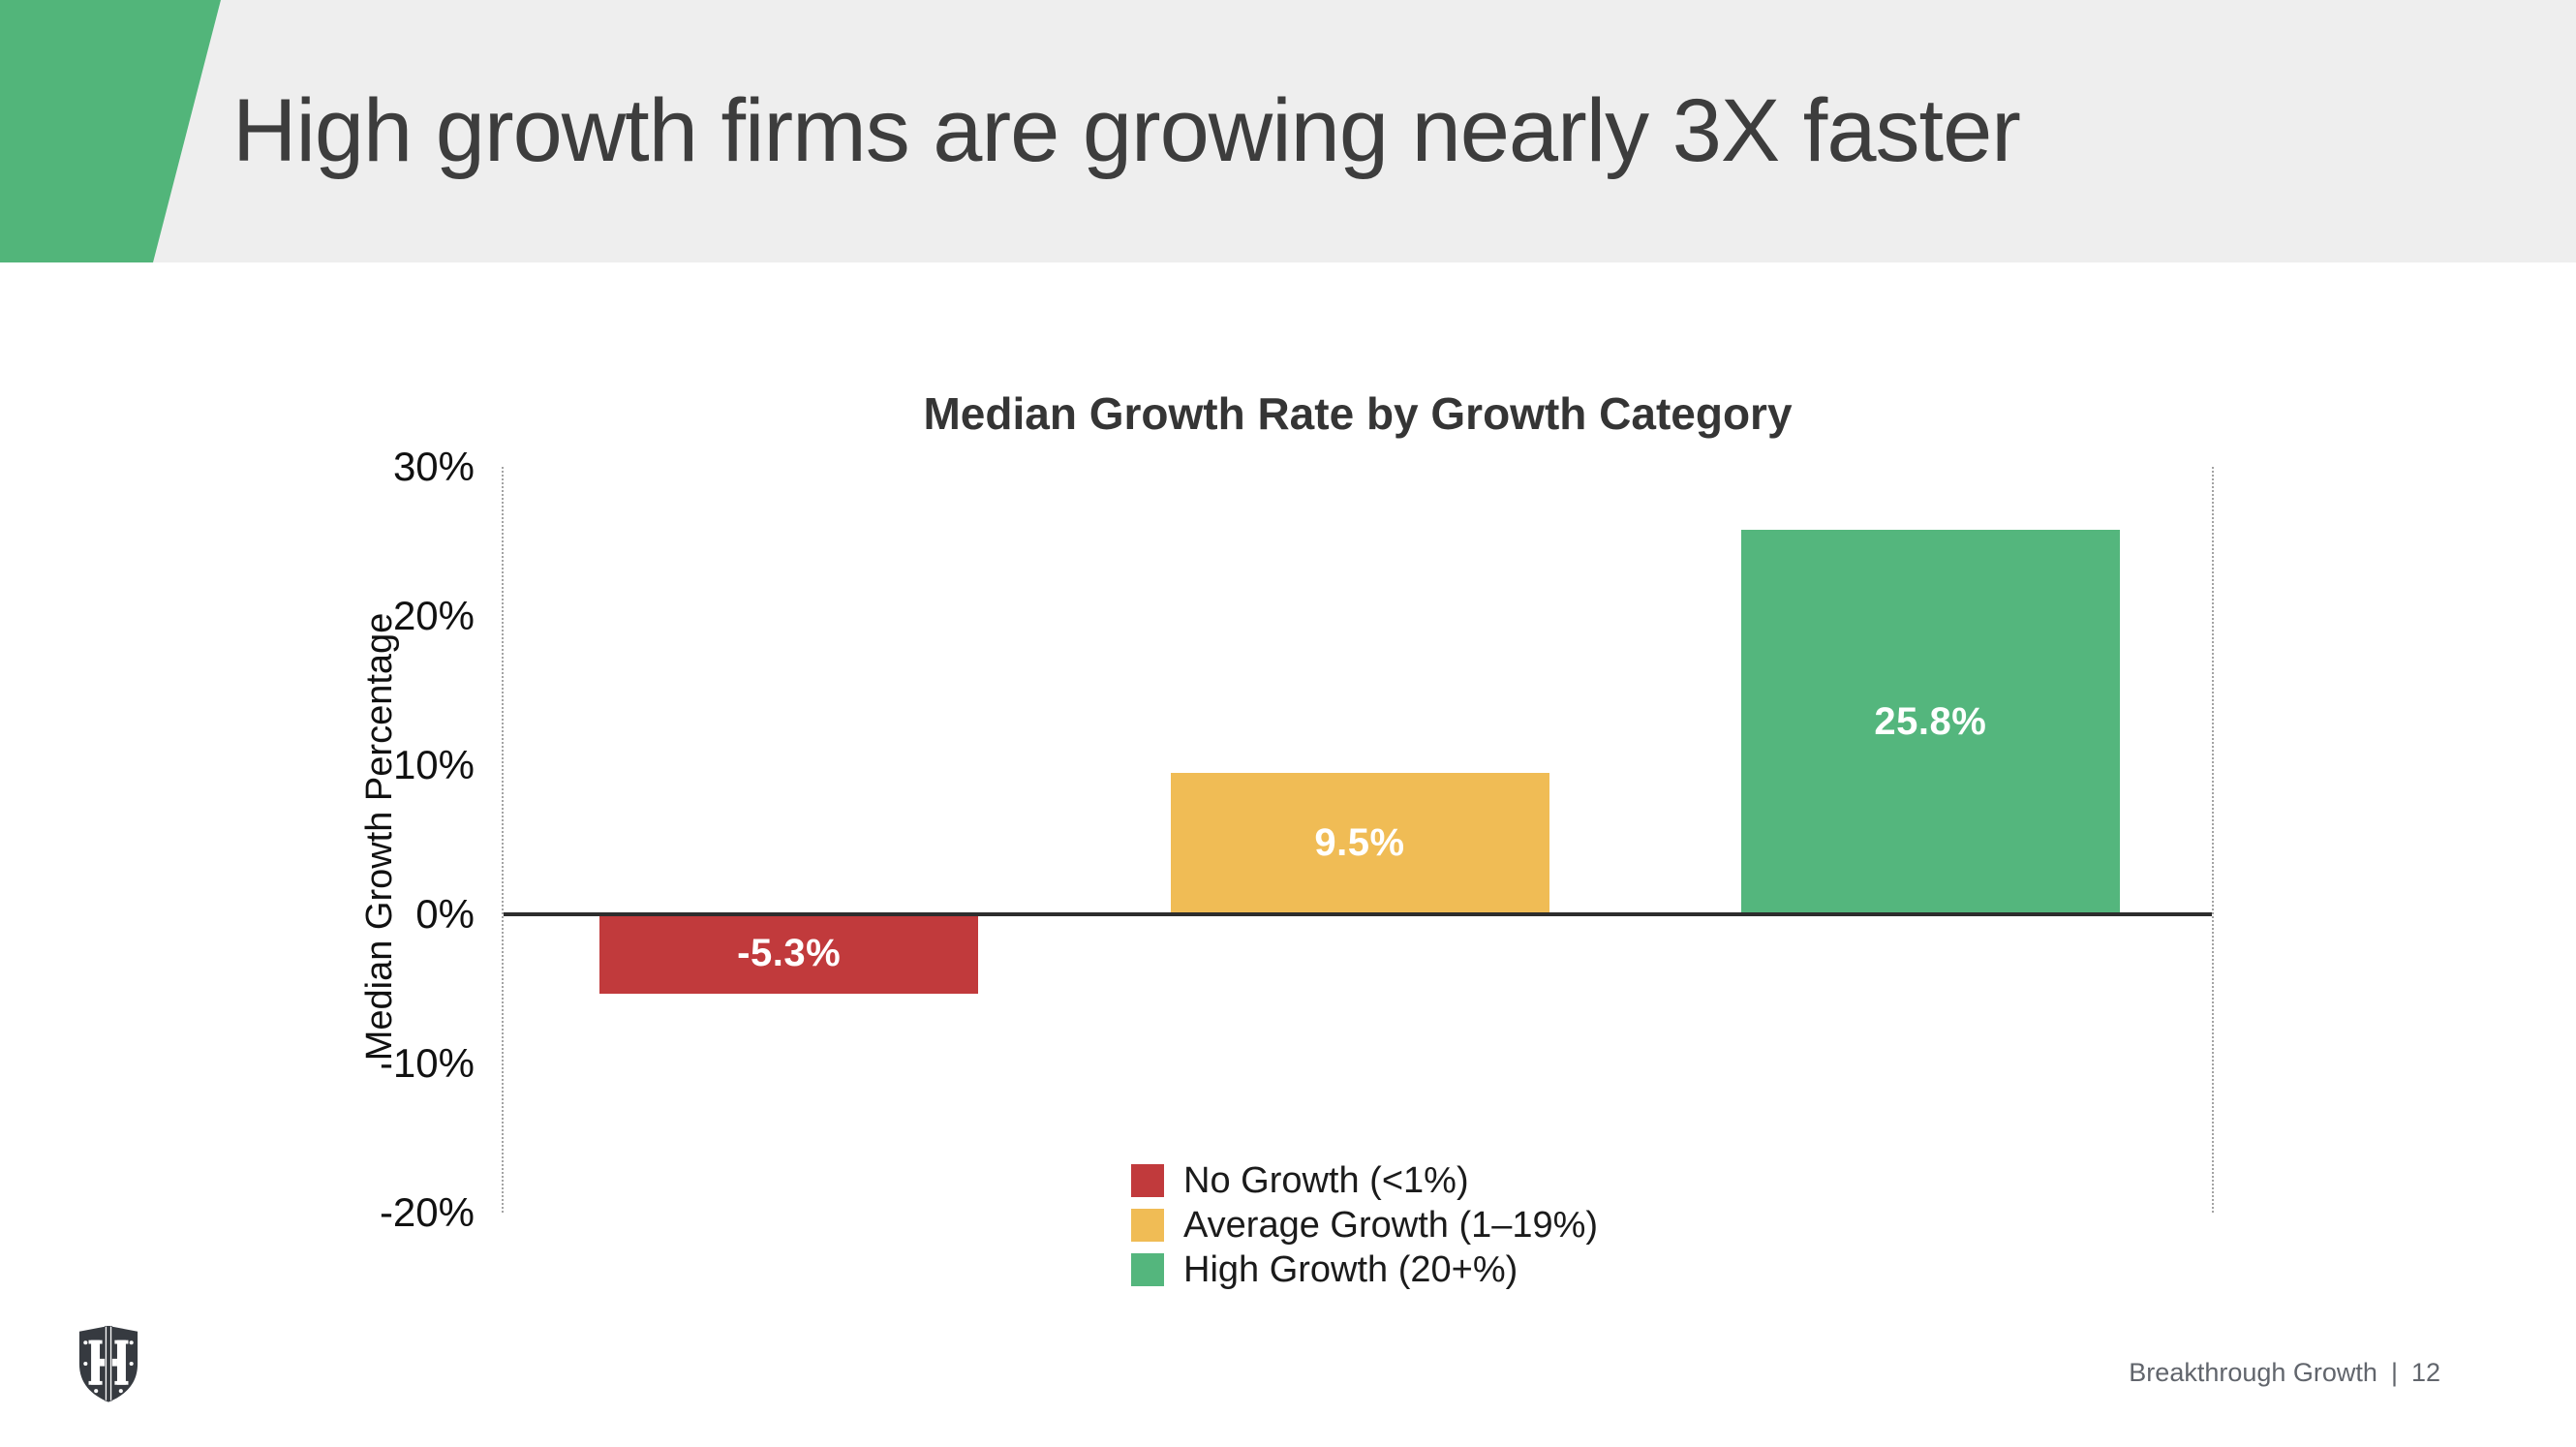  I want to click on bar-value-label: 25.8%, so click(1930, 721).